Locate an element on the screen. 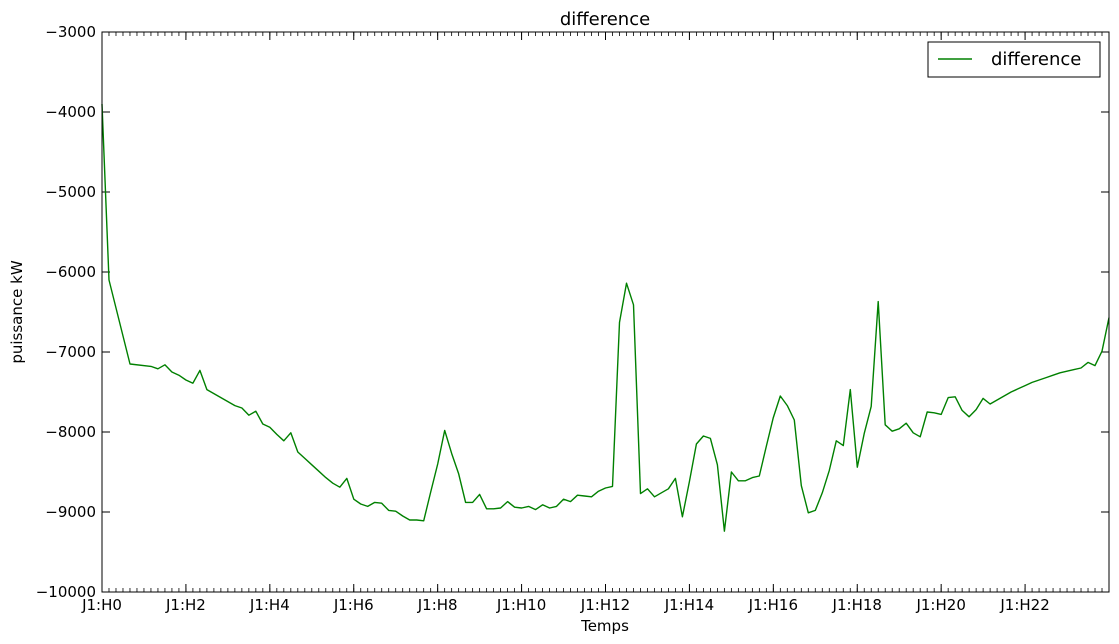 This screenshot has height=644, width=1119. y-tick-label: −5000 is located at coordinates (70, 192).